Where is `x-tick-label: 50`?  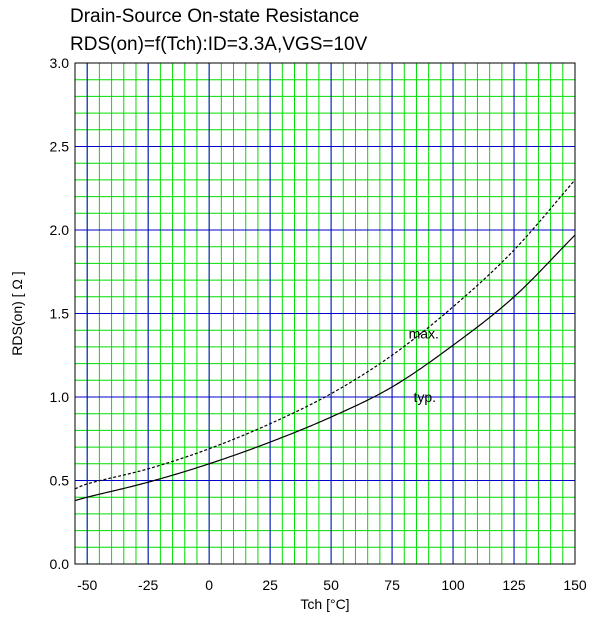 x-tick-label: 50 is located at coordinates (331, 585).